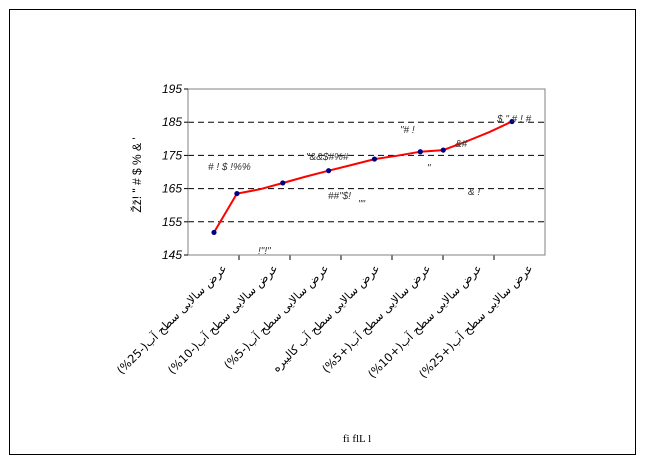 The height and width of the screenshot is (464, 647). What do you see at coordinates (172, 122) in the screenshot?
I see `y-tick-label: 185` at bounding box center [172, 122].